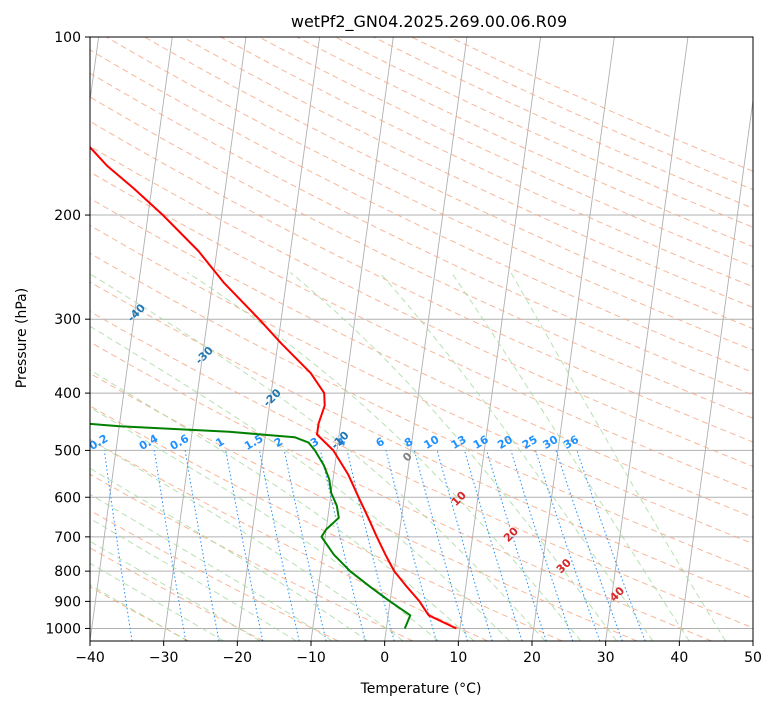 Image resolution: width=775 pixels, height=708 pixels. I want to click on x-tick-label: 10, so click(458, 658).